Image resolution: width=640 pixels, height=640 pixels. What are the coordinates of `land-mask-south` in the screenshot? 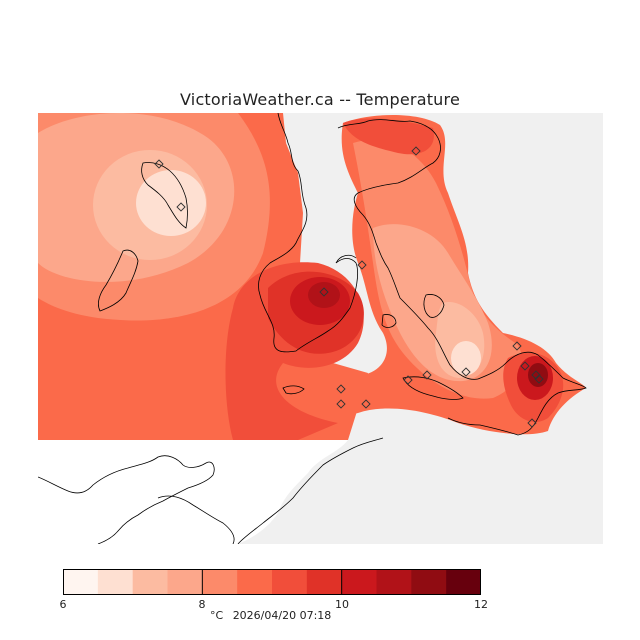 It's located at (193, 492).